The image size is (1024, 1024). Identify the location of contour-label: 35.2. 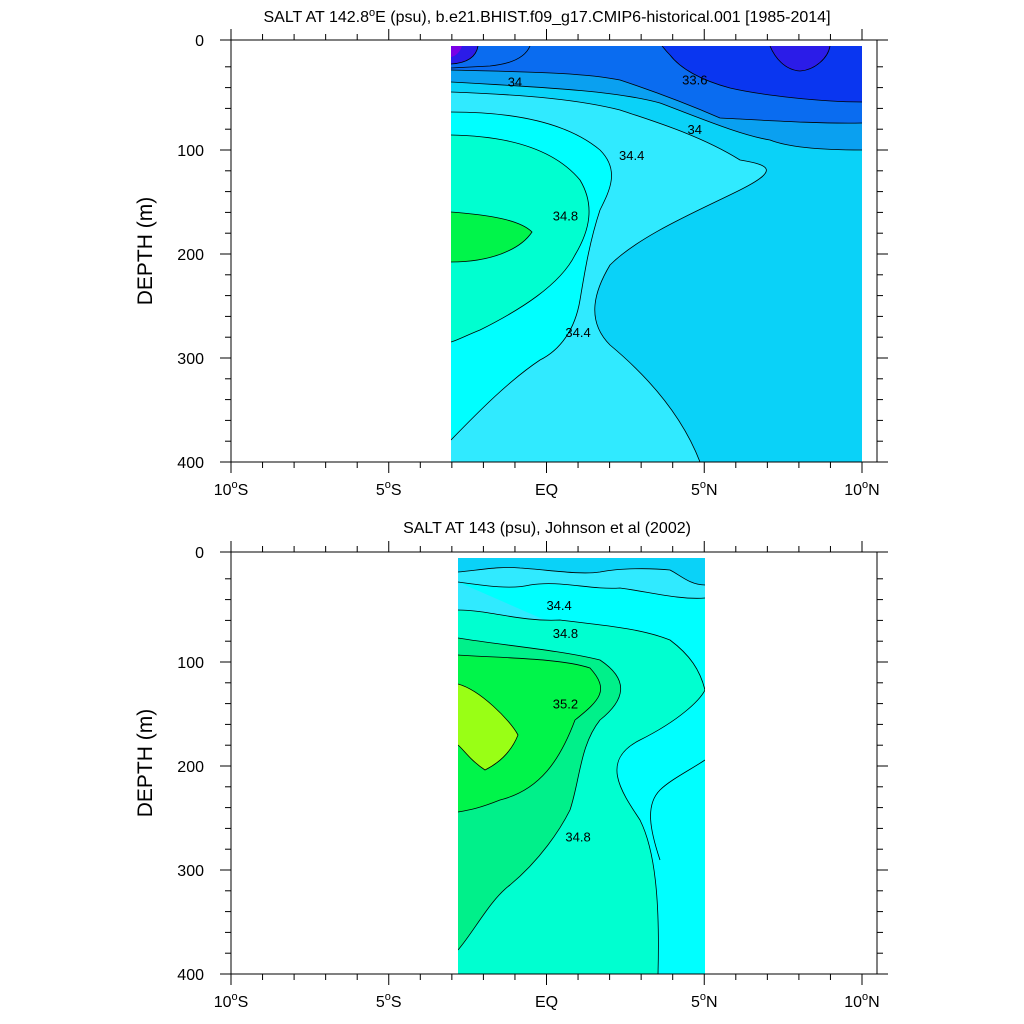
(565, 704).